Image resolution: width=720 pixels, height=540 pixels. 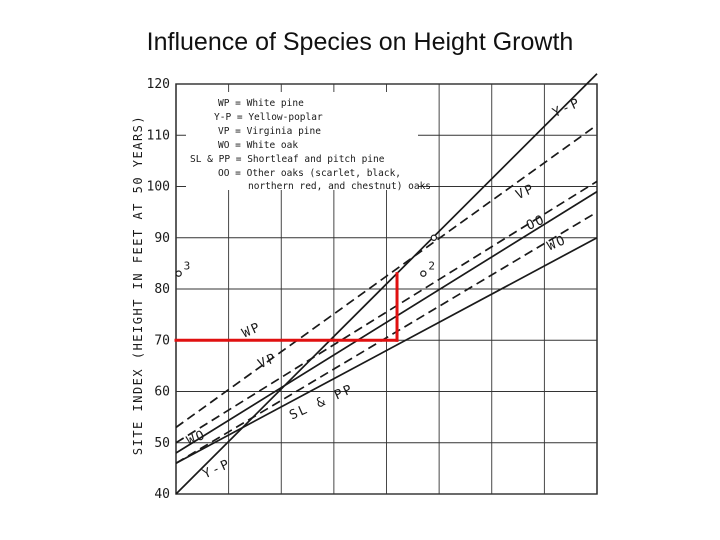 I want to click on y-tick-label: 50, so click(x=162, y=443).